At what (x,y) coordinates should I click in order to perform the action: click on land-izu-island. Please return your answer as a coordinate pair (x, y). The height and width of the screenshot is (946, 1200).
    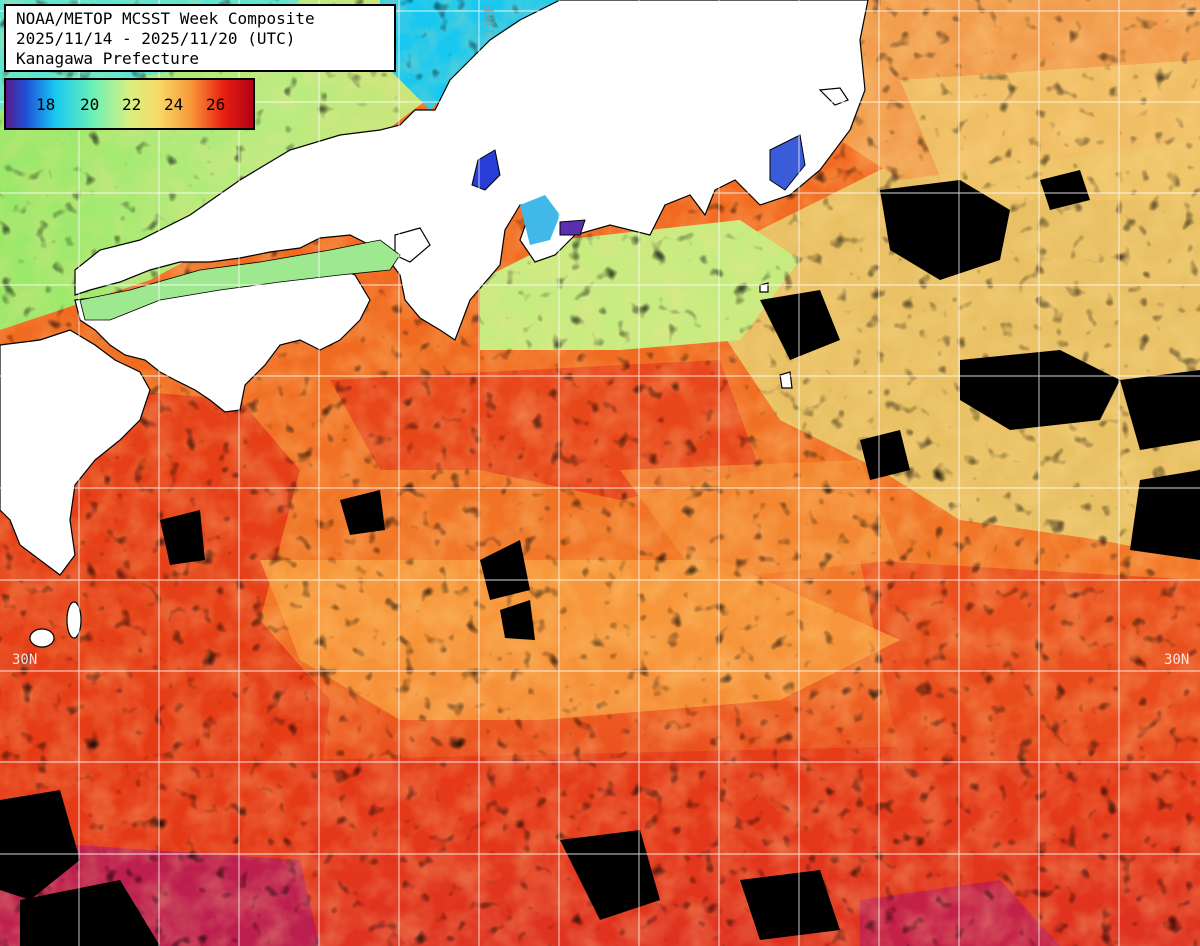
    Looking at the image, I should click on (786, 380).